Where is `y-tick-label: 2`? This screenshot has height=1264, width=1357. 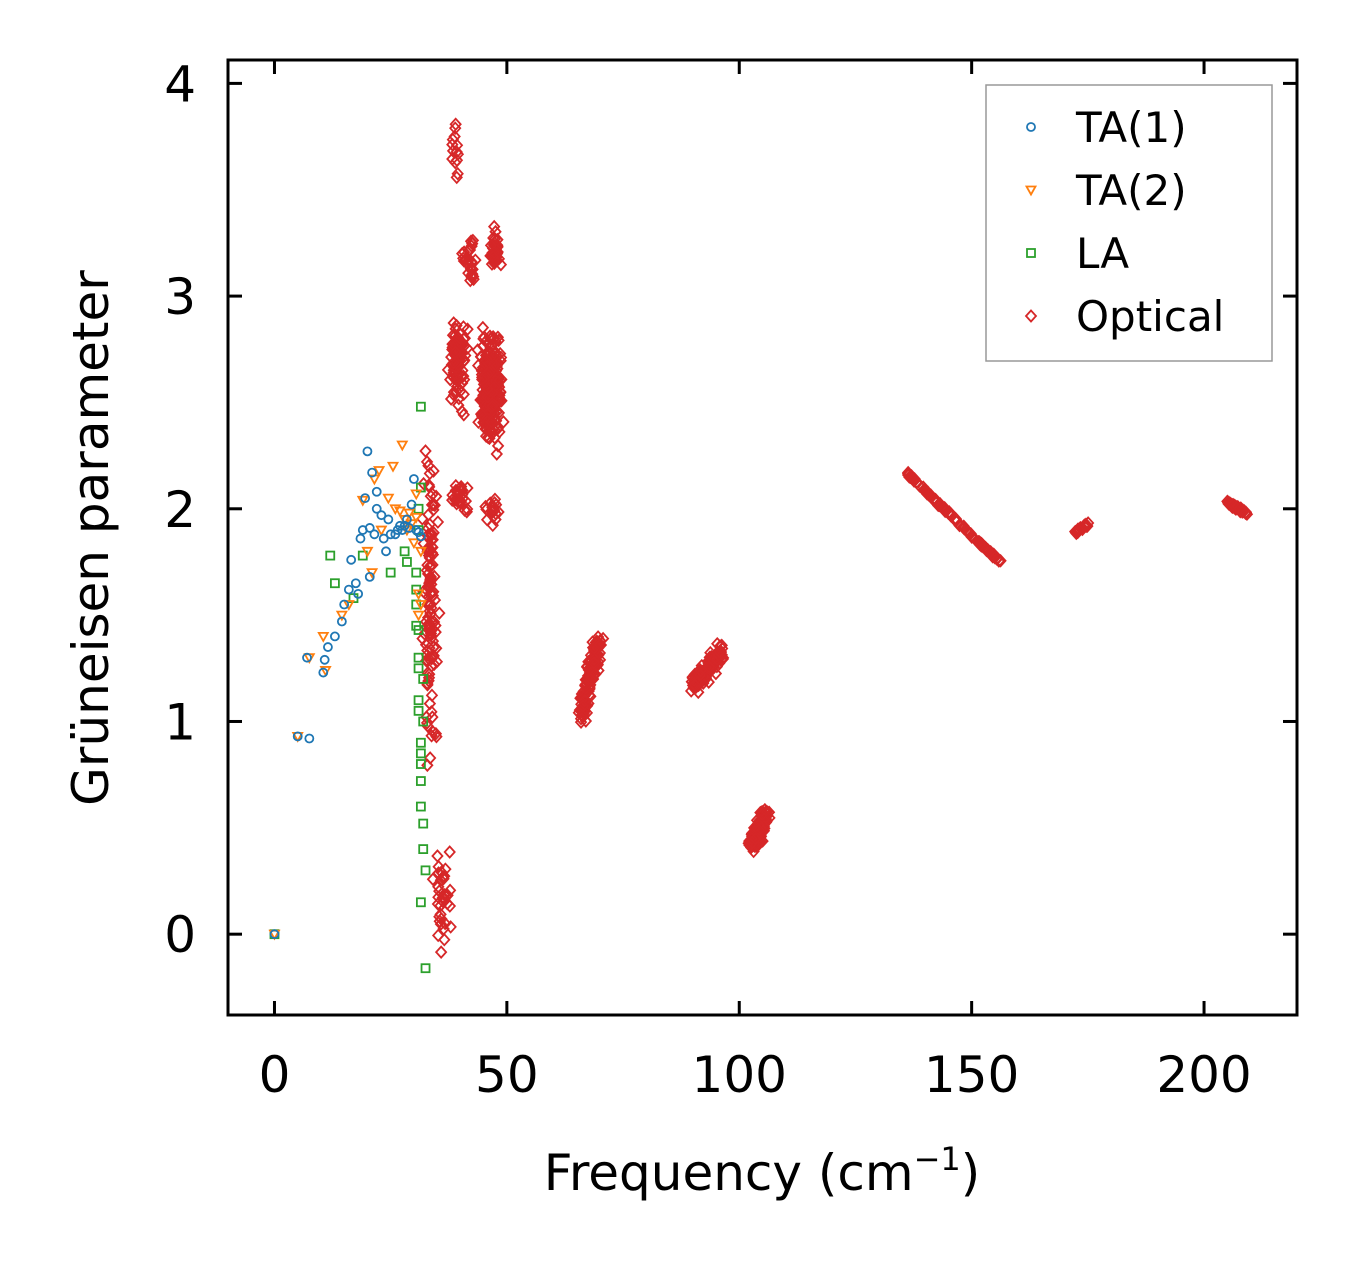 y-tick-label: 2 is located at coordinates (180, 510).